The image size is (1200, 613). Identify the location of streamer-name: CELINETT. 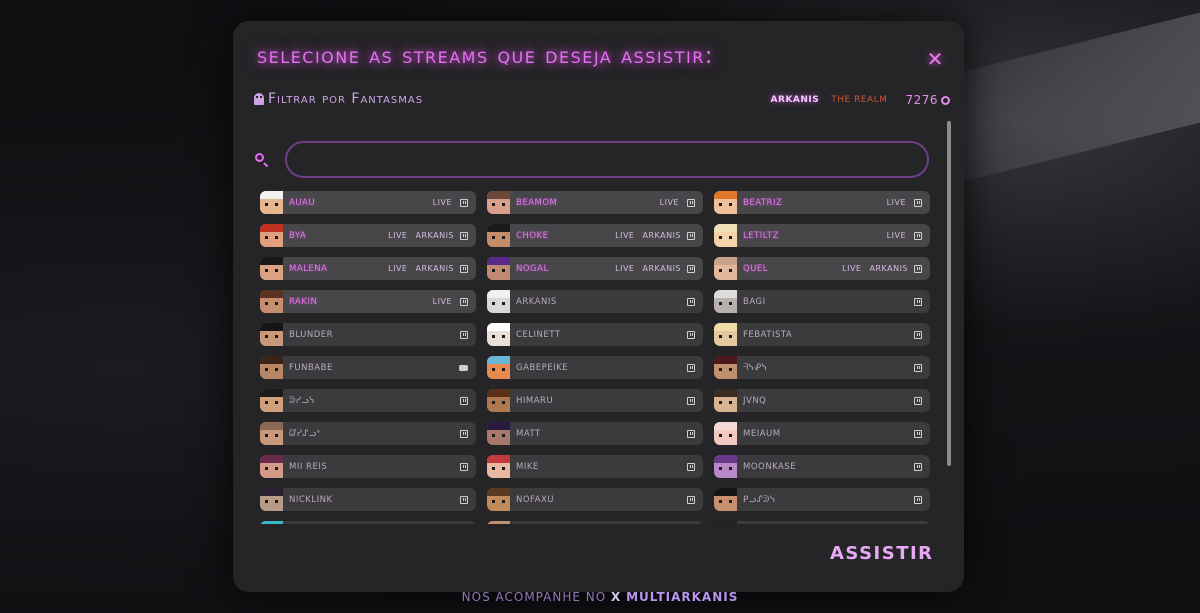
(538, 334).